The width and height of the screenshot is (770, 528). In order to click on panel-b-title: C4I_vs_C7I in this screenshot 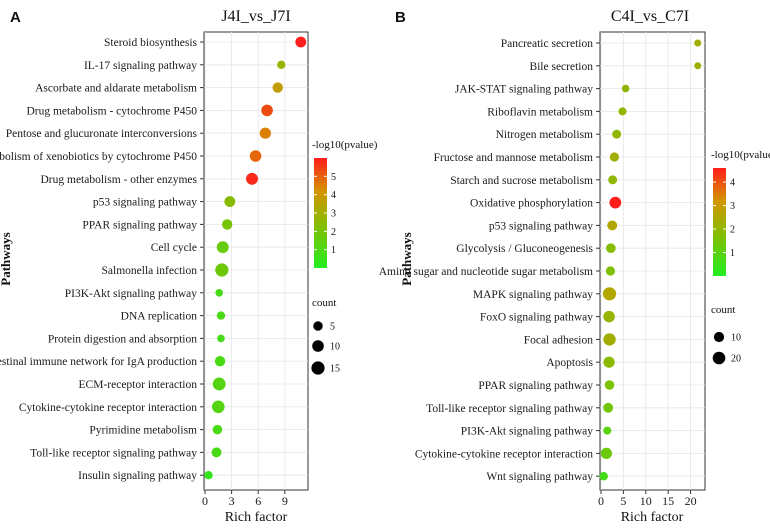, I will do `click(650, 16)`.